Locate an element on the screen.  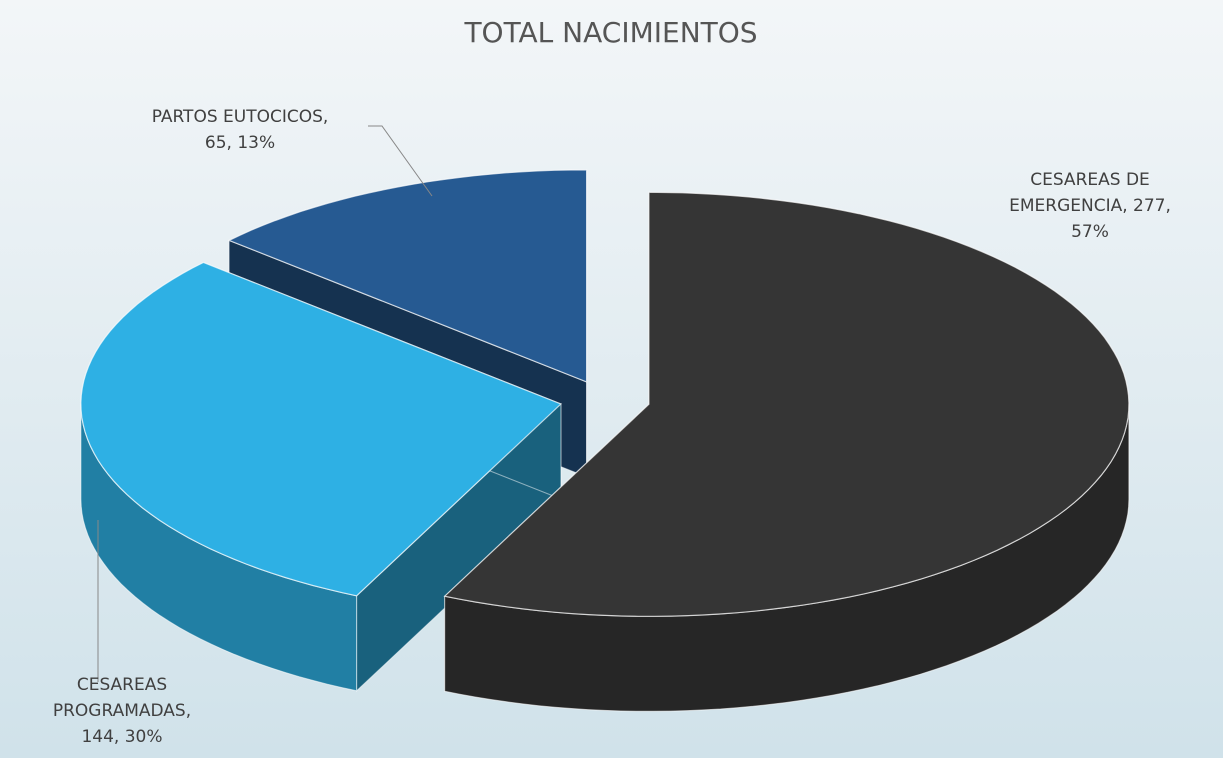
leader-line is located at coordinates (400, 161).